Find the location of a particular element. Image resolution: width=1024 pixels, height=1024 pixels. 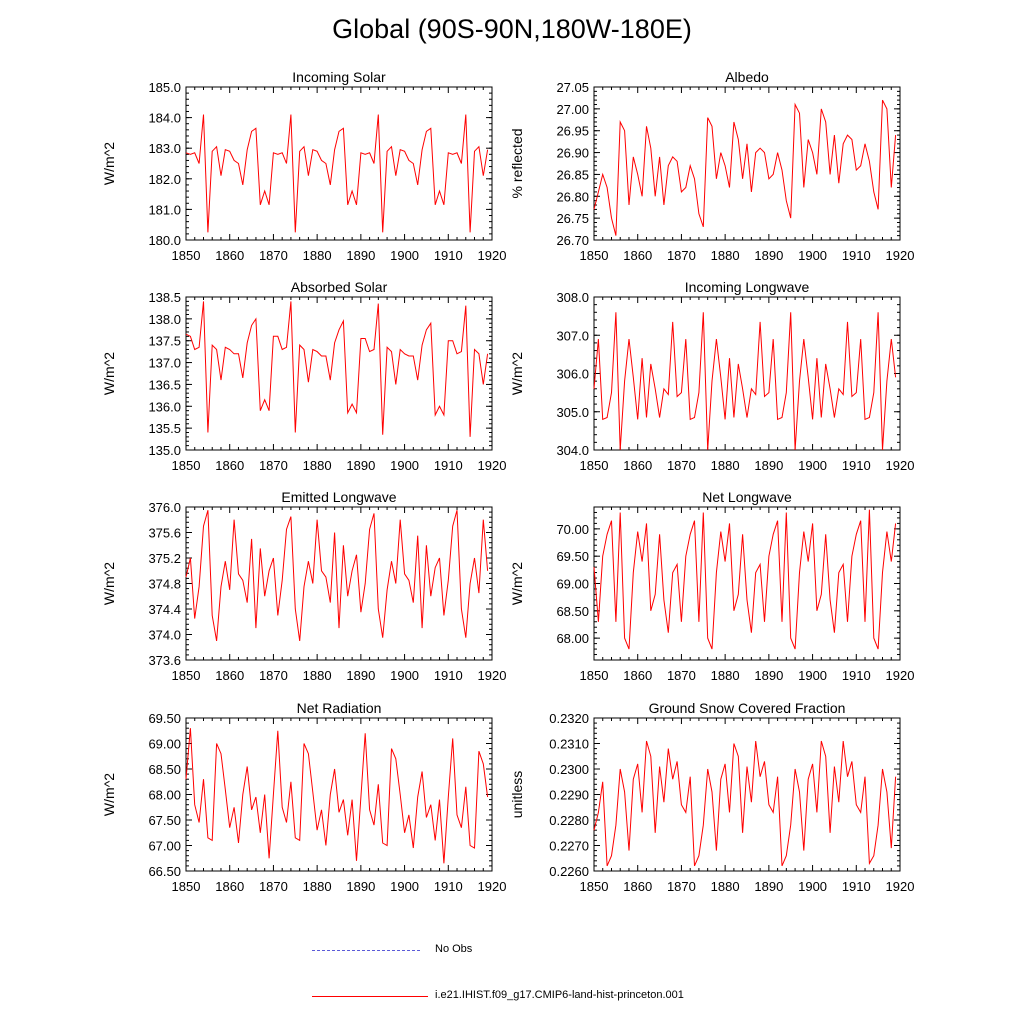

y-tick-label: 306.0 is located at coordinates (572, 374).